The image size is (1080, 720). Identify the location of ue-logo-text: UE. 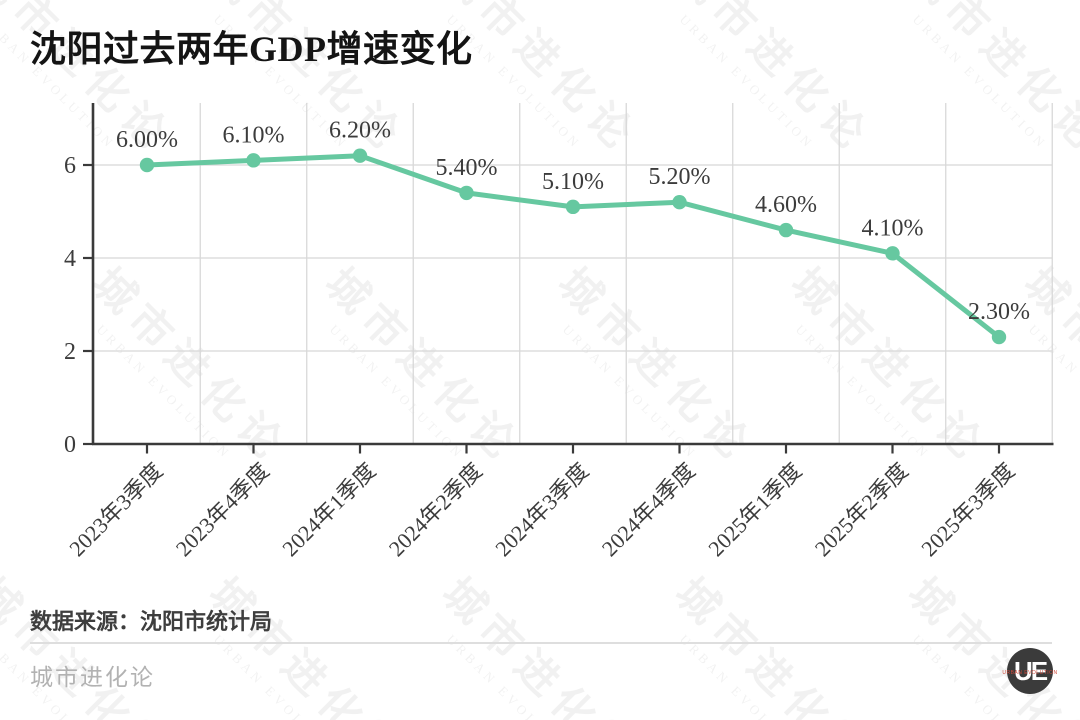
(1030, 671).